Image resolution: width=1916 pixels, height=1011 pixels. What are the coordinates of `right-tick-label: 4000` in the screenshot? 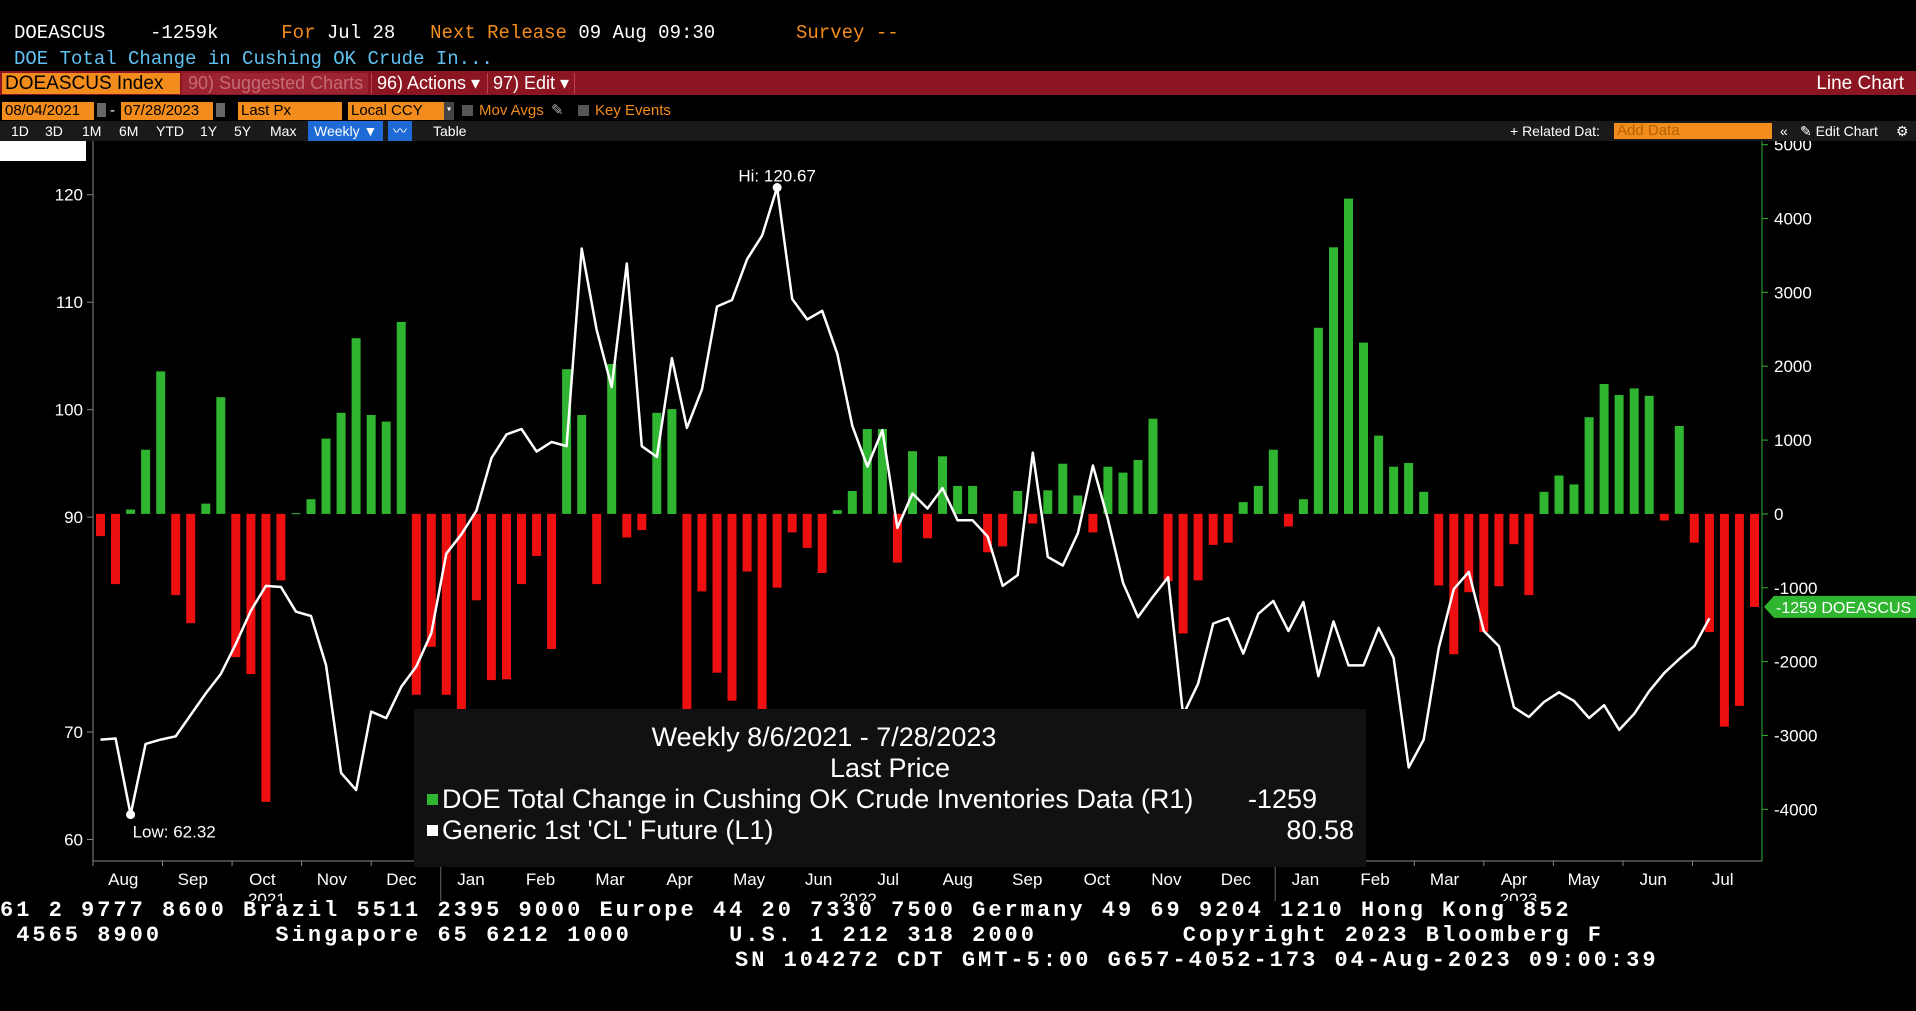 It's located at (1793, 219).